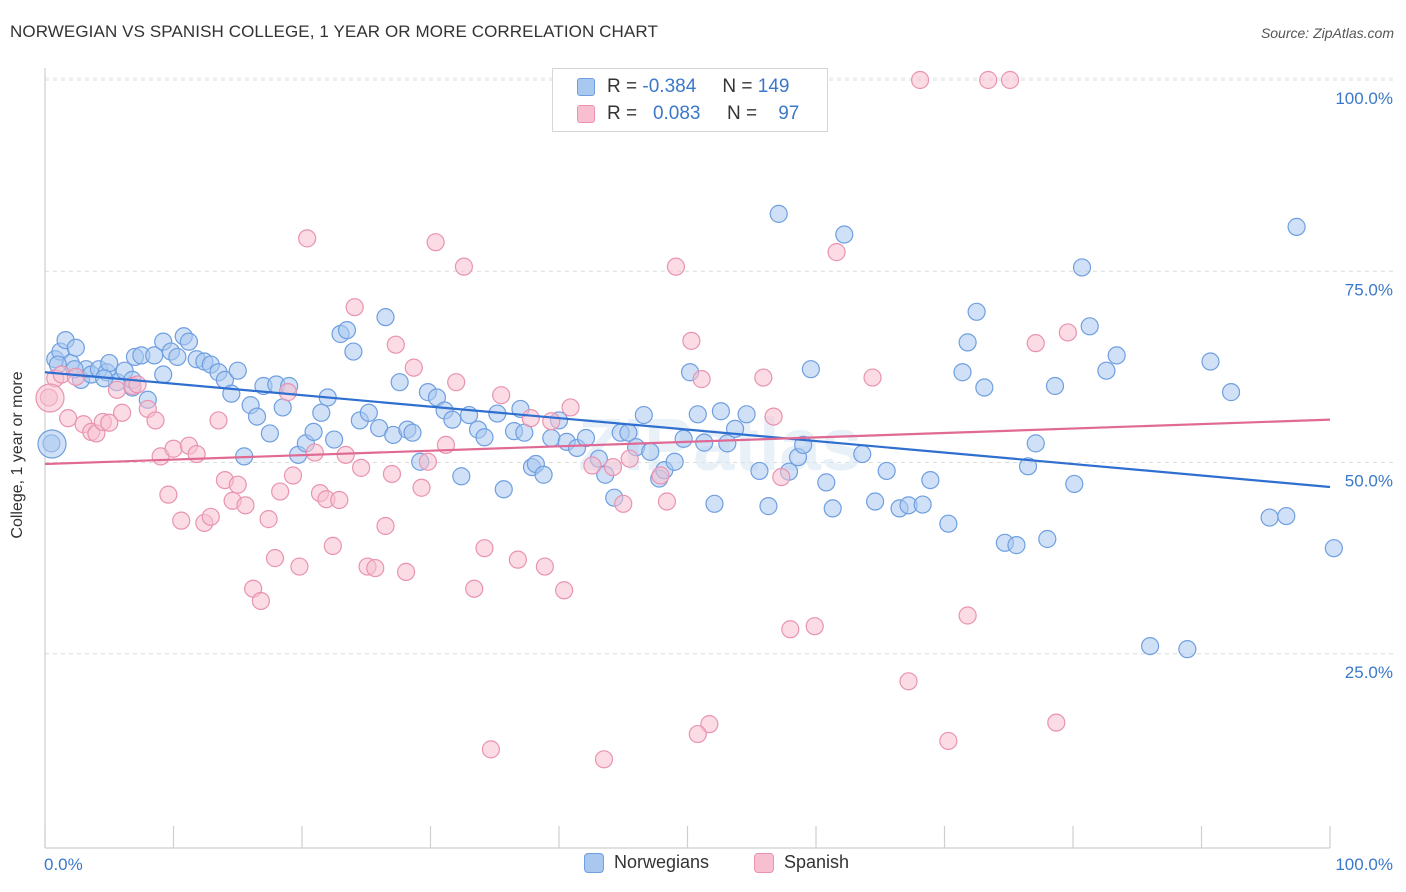 This screenshot has width=1406, height=892. What do you see at coordinates (687, 442) in the screenshot?
I see `trend-line-spanish` at bounding box center [687, 442].